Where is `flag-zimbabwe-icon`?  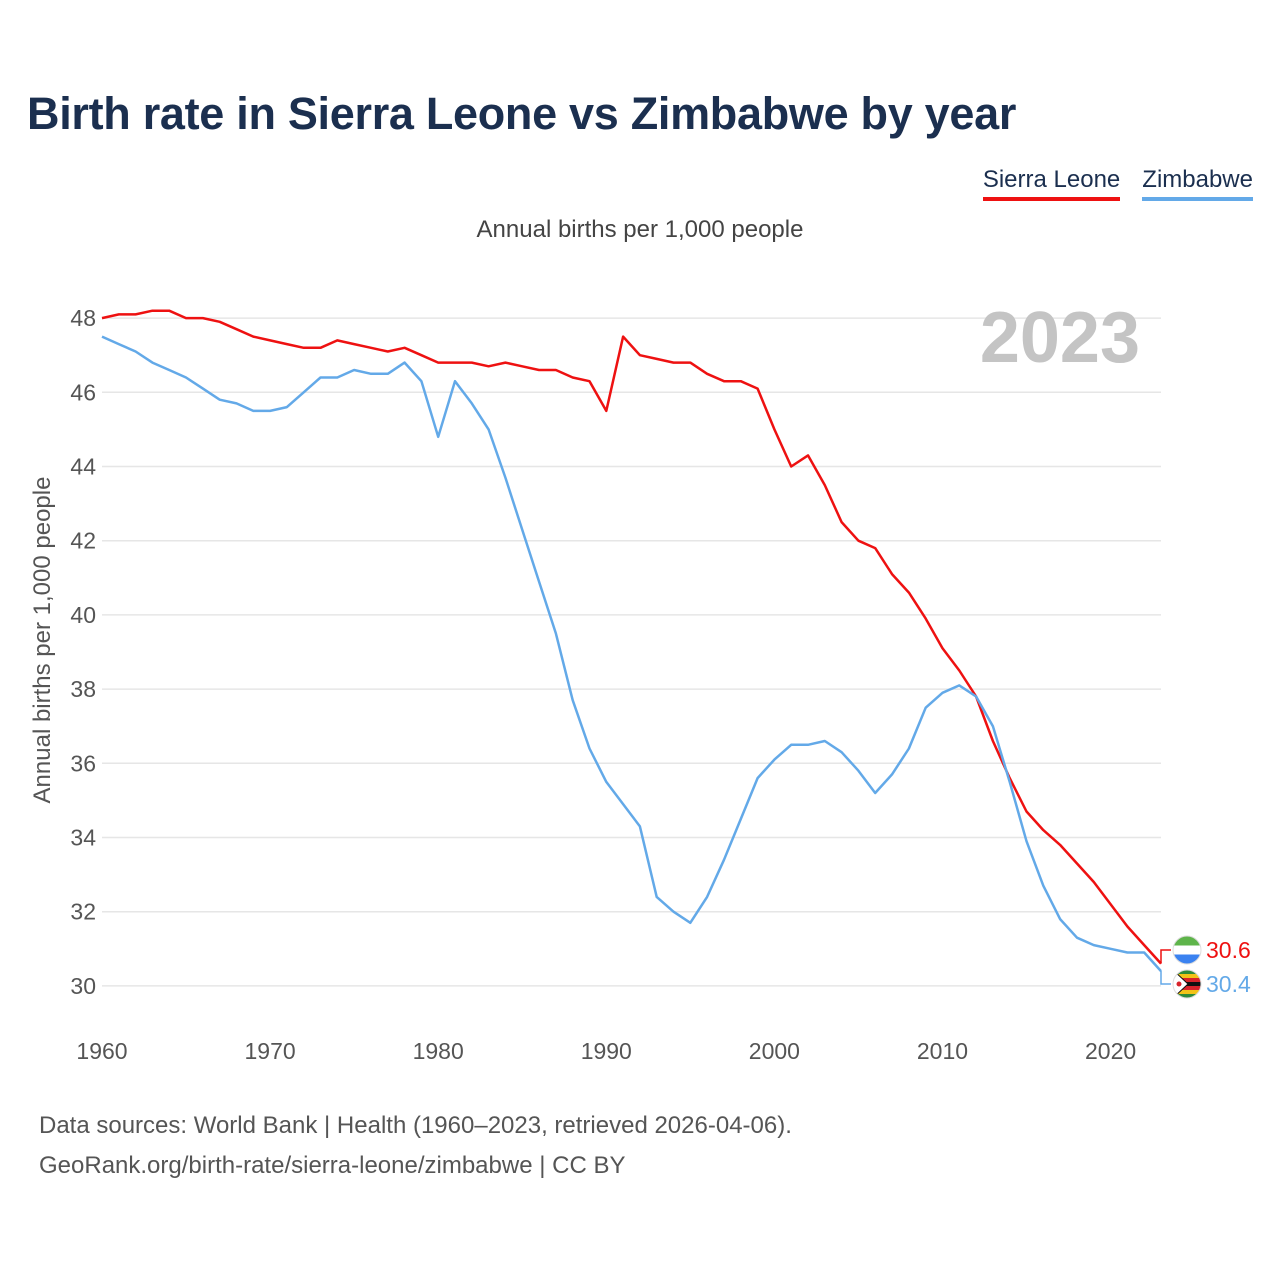
flag-zimbabwe-icon is located at coordinates (1187, 984).